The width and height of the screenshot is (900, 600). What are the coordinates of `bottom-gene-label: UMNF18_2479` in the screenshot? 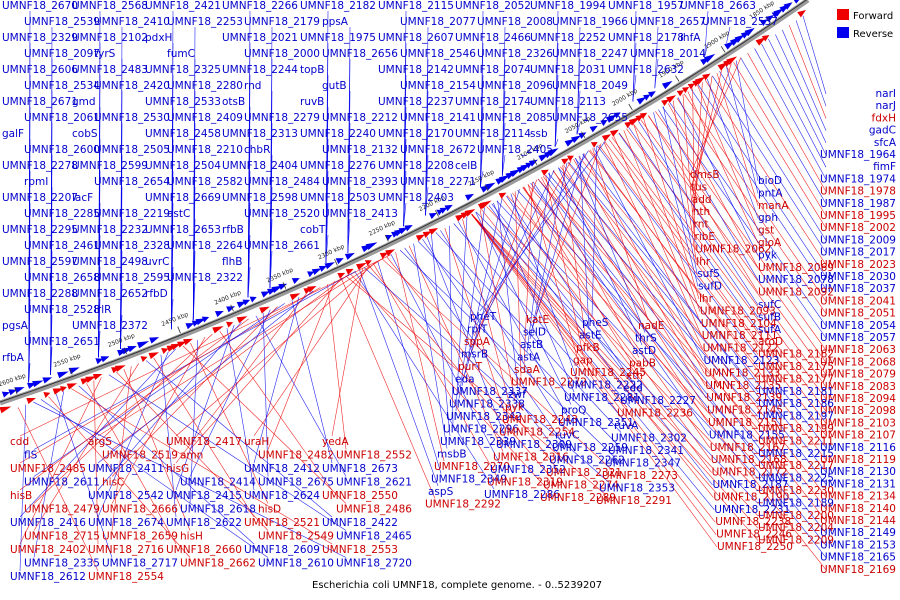 It's located at (62, 510).